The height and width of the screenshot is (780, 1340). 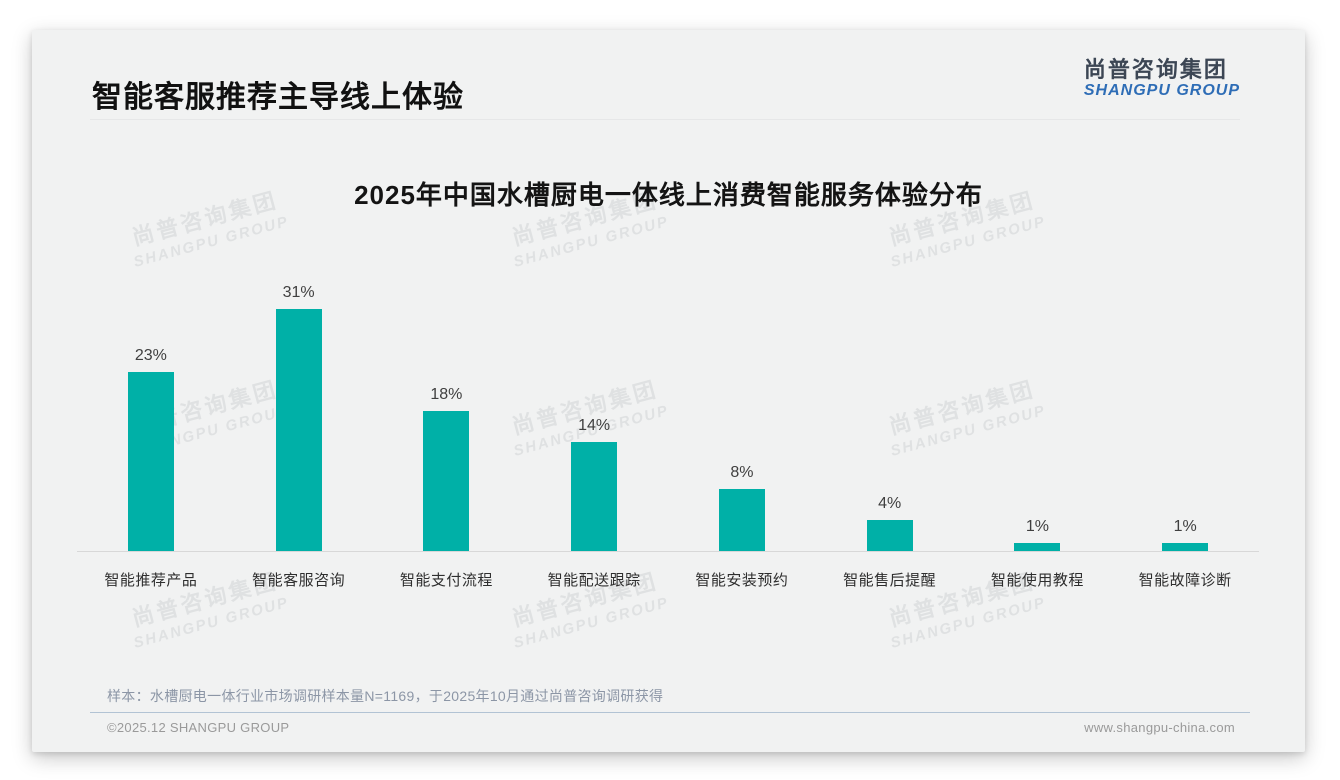 I want to click on title-divider, so click(x=665, y=119).